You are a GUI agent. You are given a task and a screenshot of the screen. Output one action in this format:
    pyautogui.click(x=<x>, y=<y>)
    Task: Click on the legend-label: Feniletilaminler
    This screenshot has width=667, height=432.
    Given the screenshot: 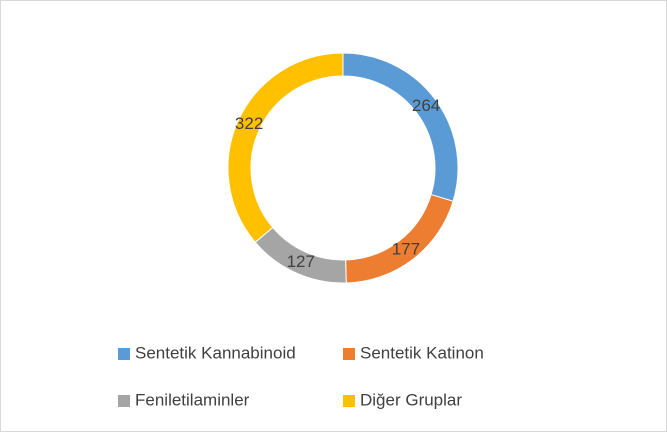 What is the action you would take?
    pyautogui.click(x=192, y=399)
    